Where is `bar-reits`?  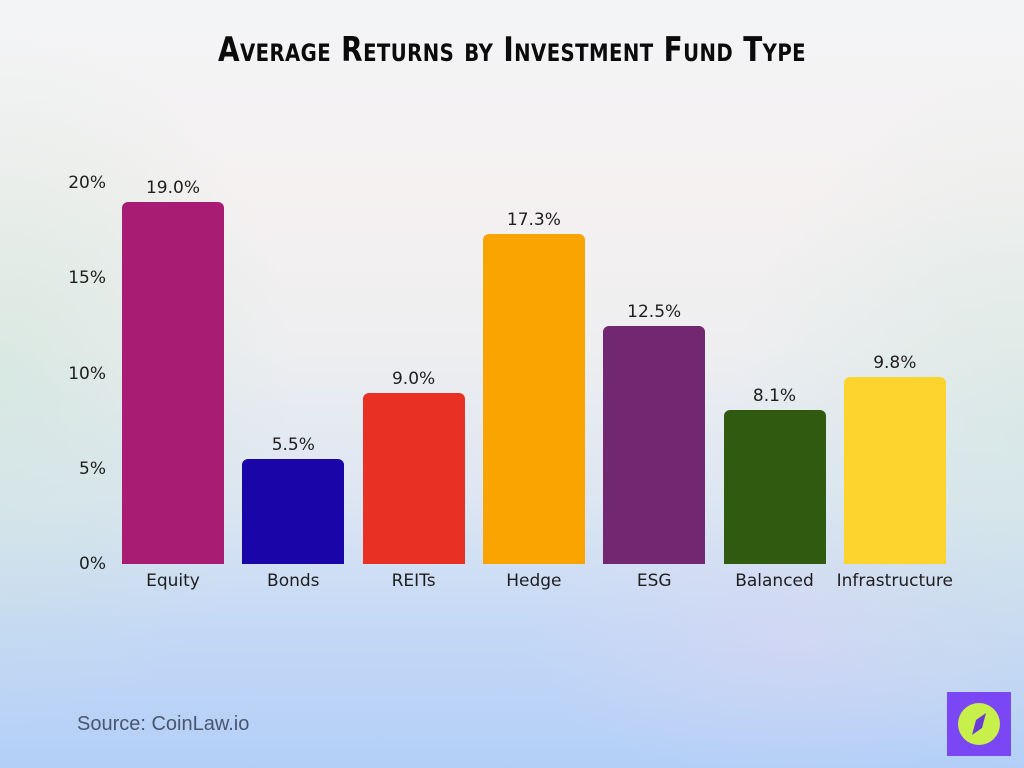
bar-reits is located at coordinates (413, 478).